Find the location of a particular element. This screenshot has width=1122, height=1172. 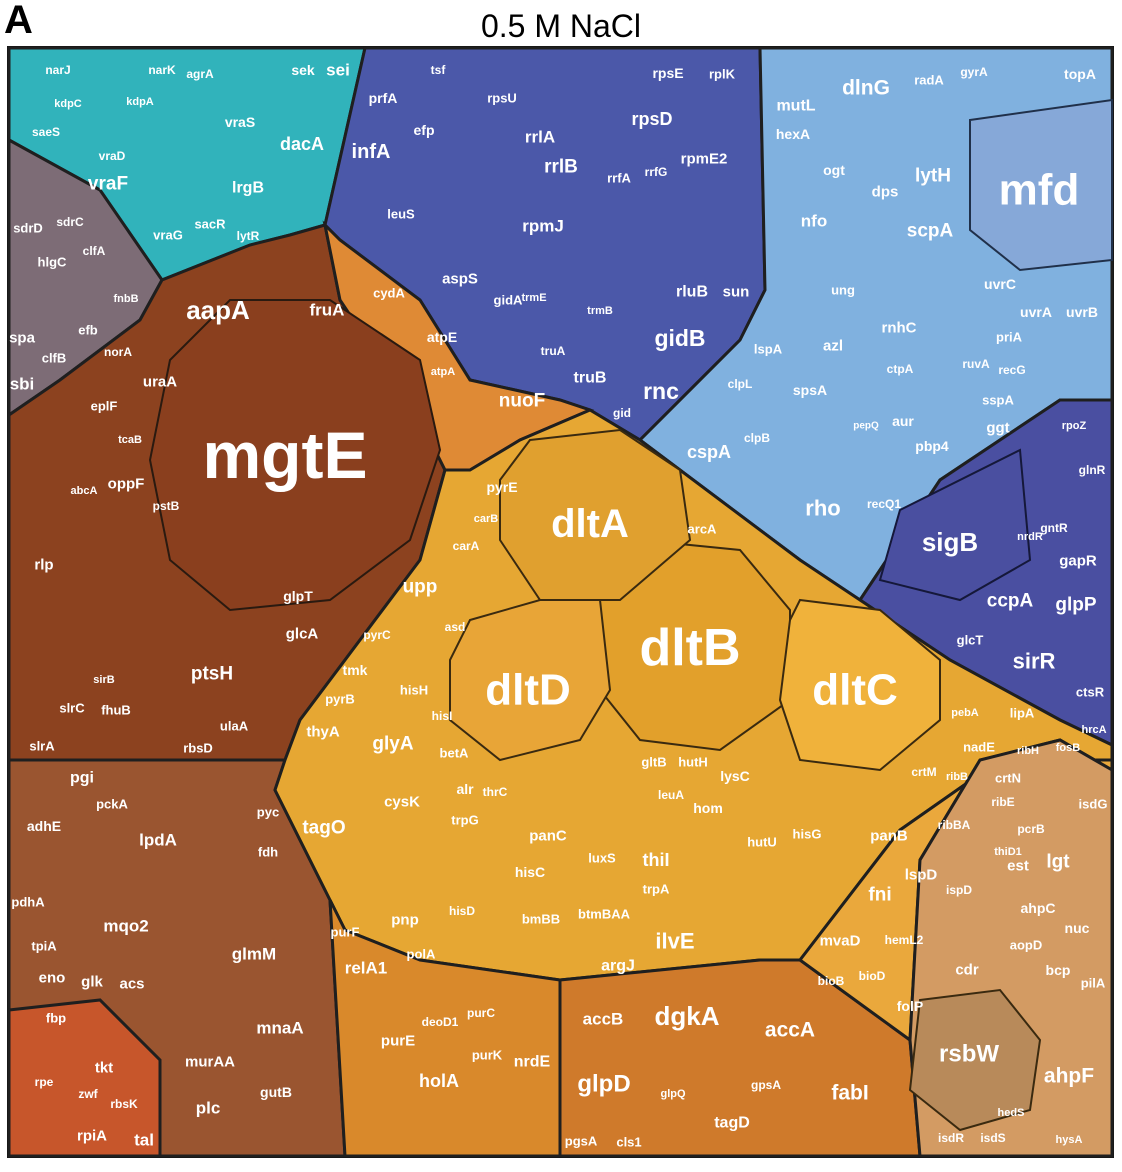

gene-label-plc: plc is located at coordinates (208, 1108).